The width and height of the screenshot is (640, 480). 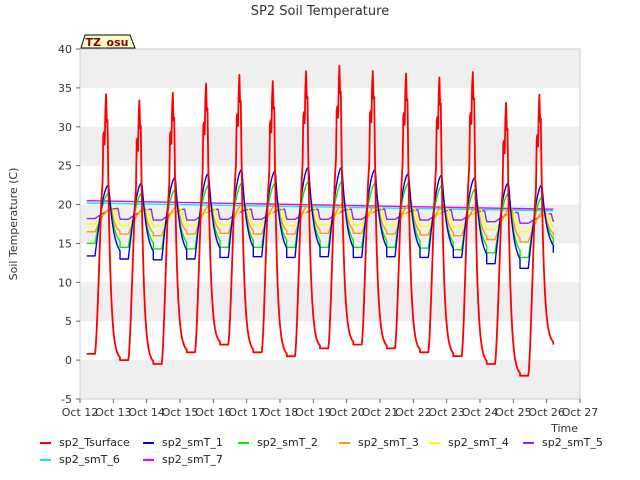 I want to click on legend-item-sp2_smT_2: sp2_smT_2, so click(x=278, y=442).